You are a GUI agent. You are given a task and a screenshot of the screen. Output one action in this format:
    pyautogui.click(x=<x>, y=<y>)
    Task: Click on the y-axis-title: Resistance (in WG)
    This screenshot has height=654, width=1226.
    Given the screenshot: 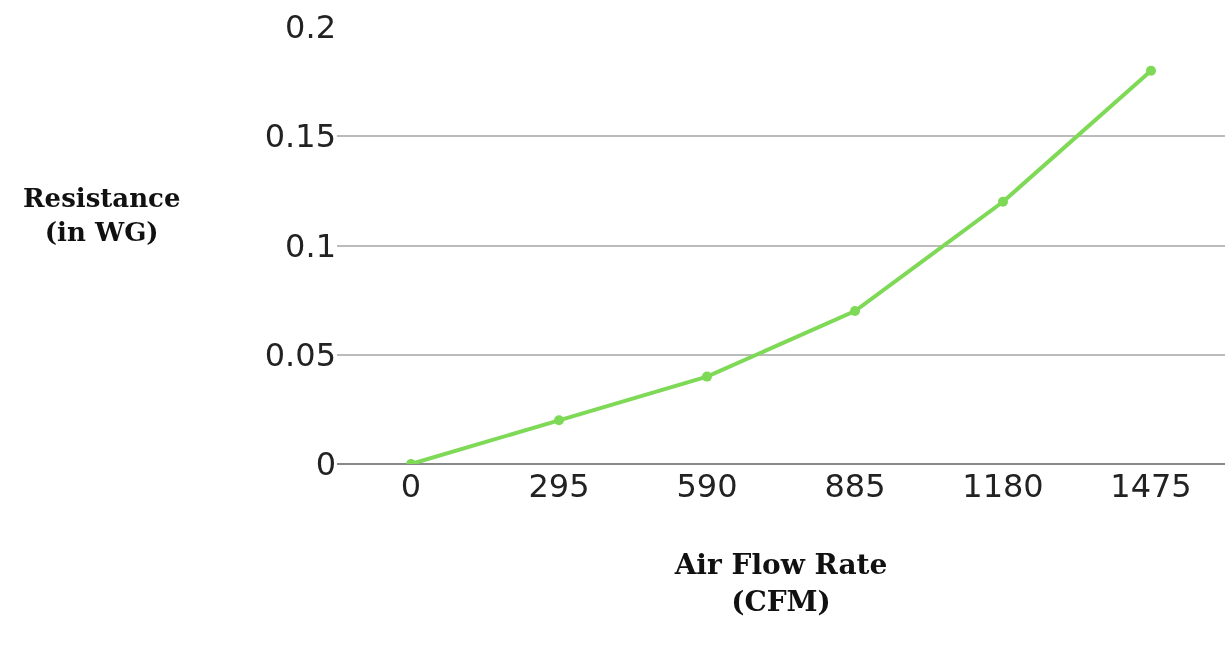 What is the action you would take?
    pyautogui.click(x=102, y=215)
    